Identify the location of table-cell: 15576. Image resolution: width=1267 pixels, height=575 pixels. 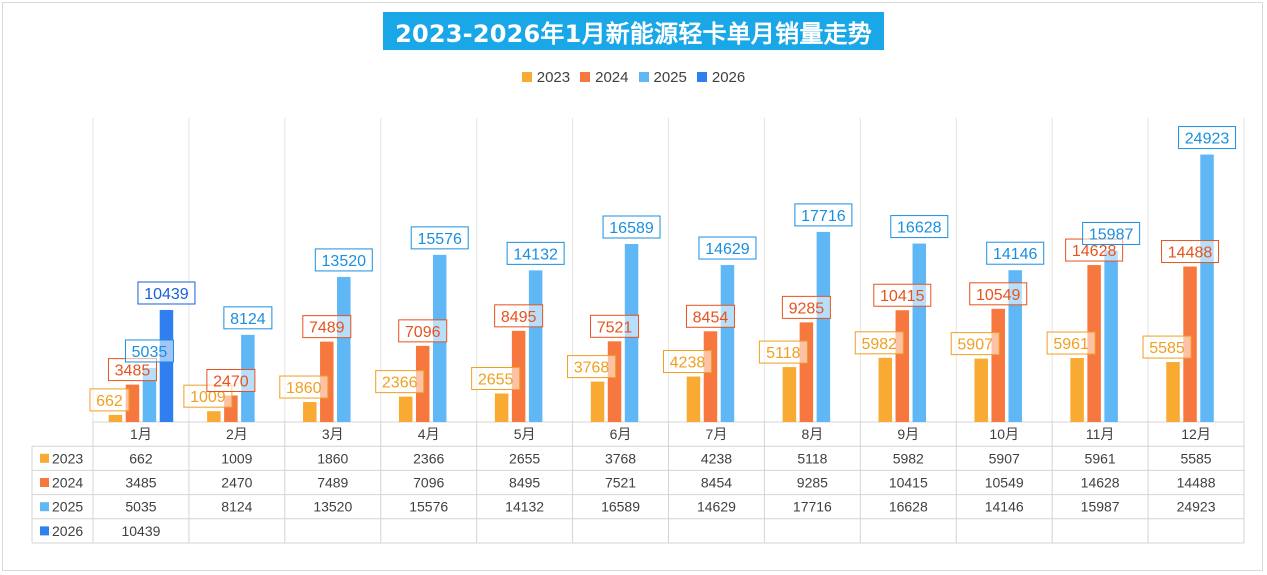
(428, 507).